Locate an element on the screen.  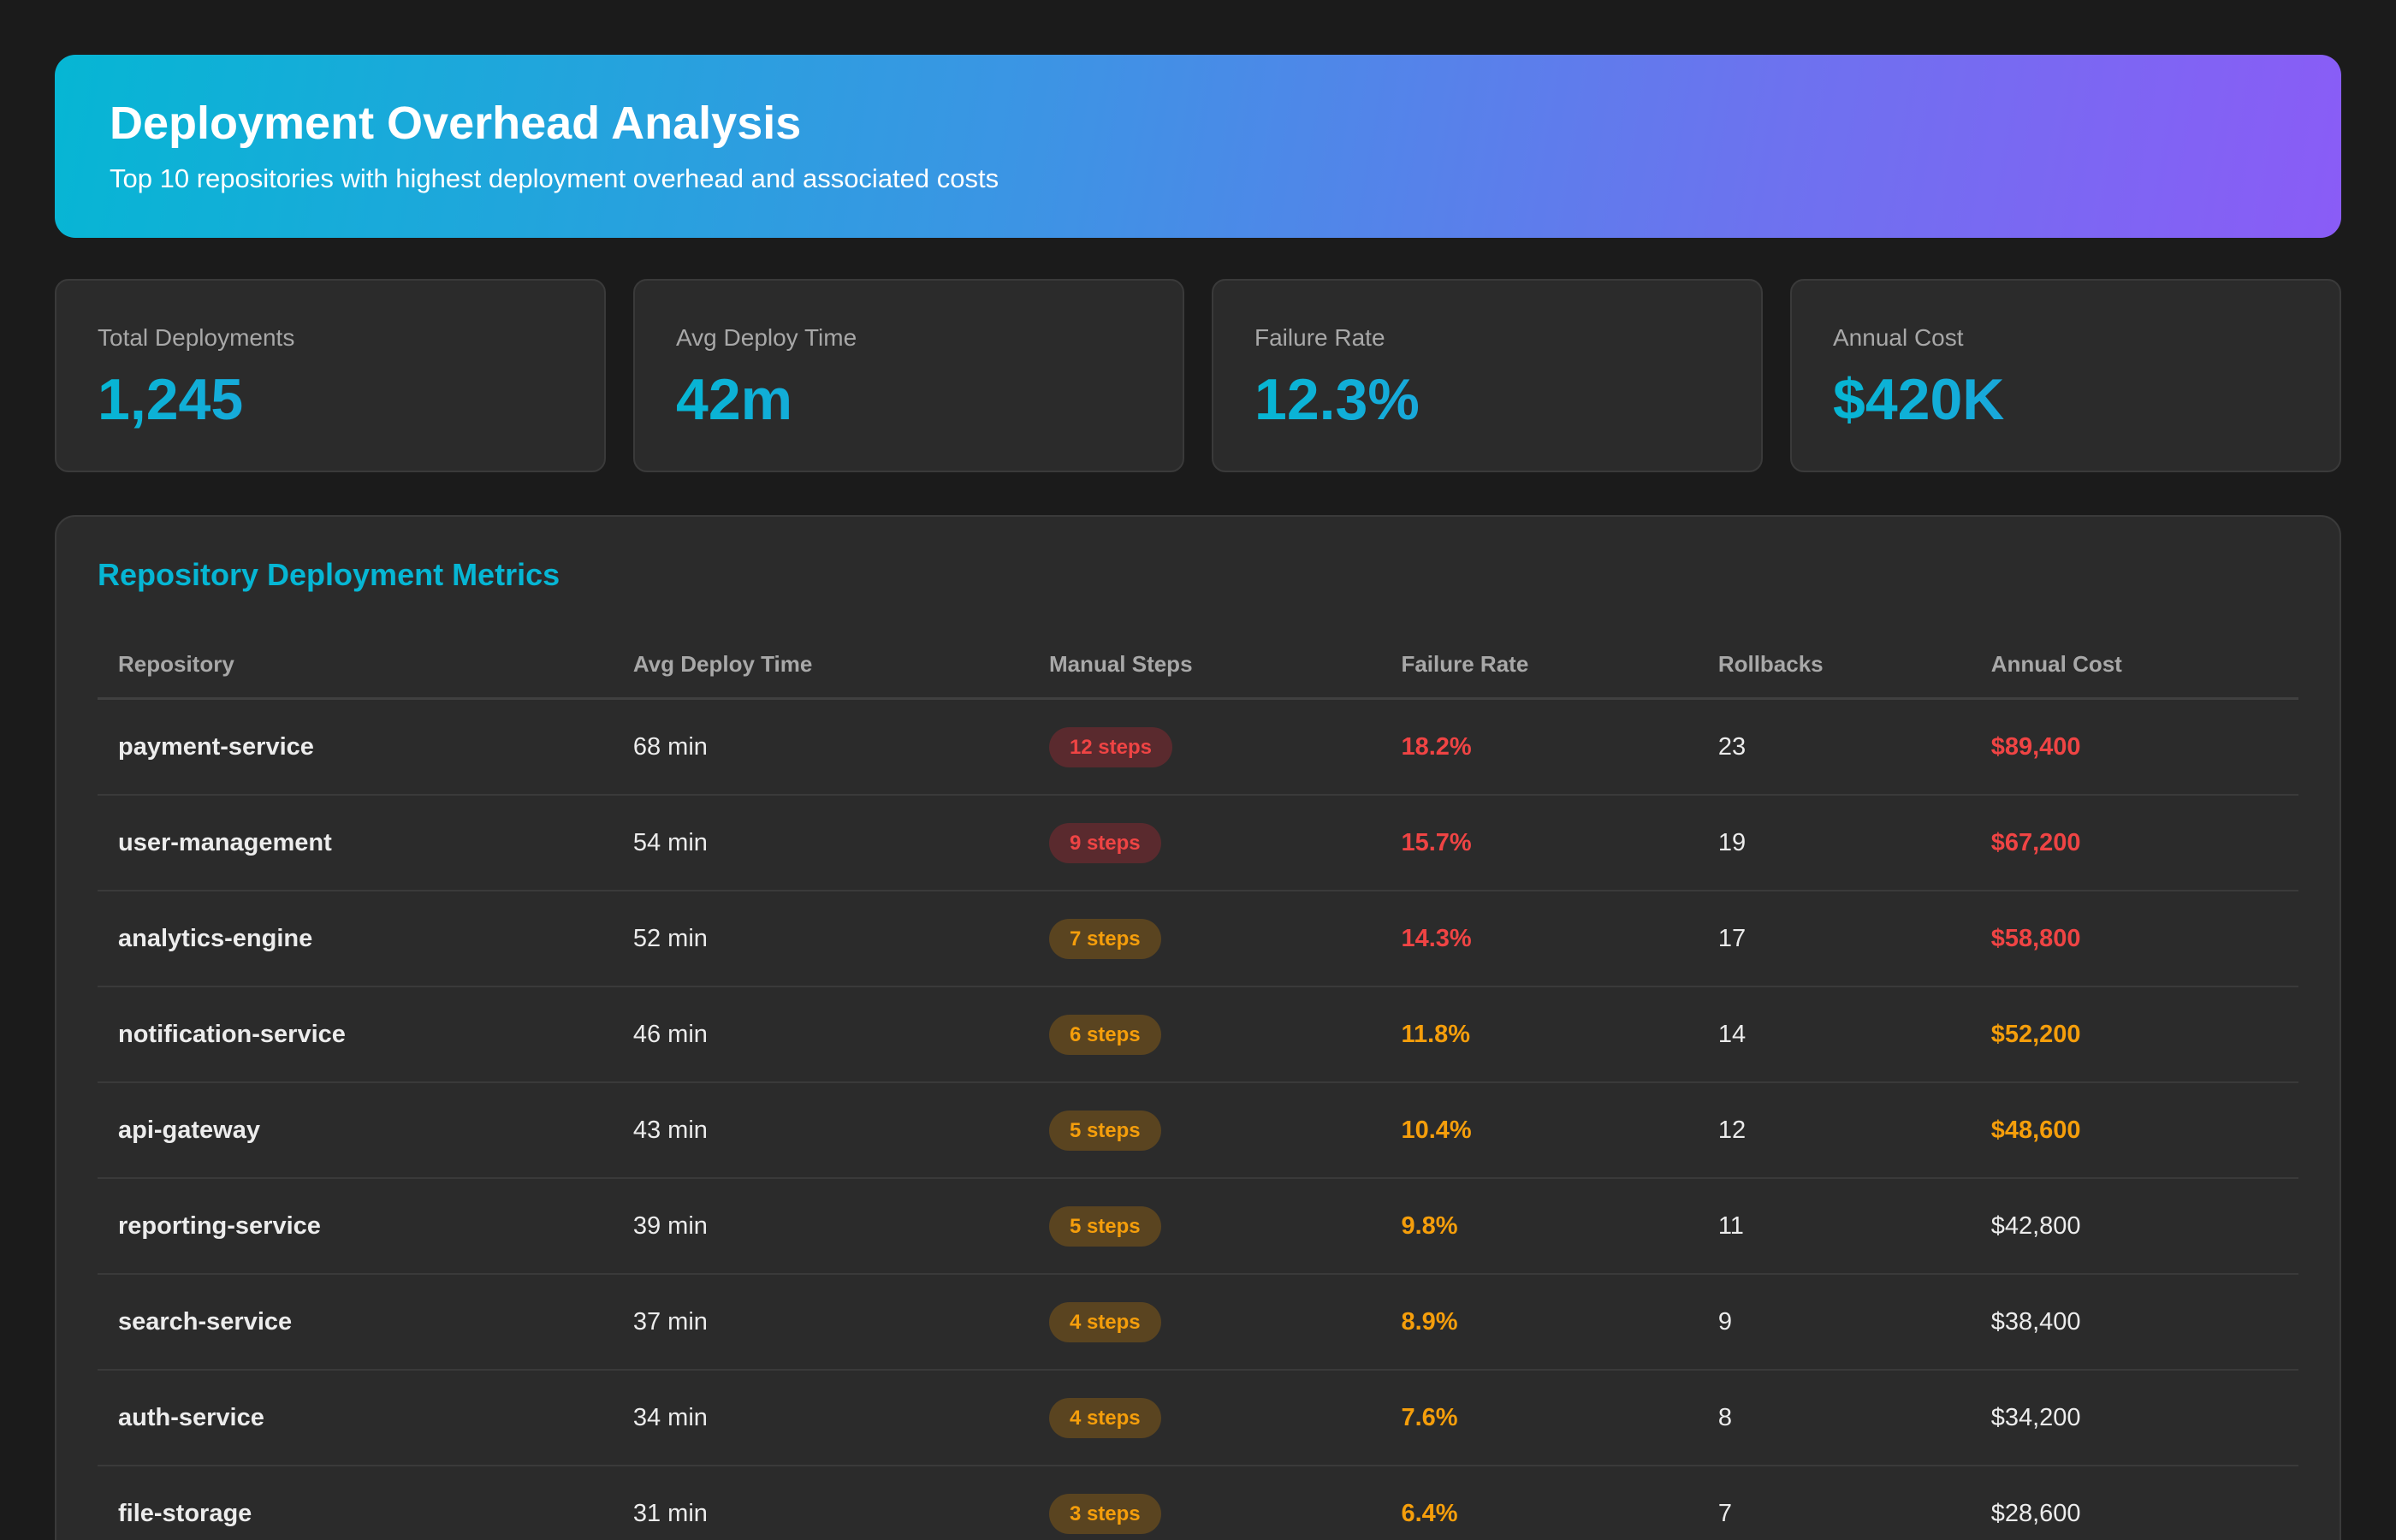
rollbacks: 14 is located at coordinates (1834, 1035).